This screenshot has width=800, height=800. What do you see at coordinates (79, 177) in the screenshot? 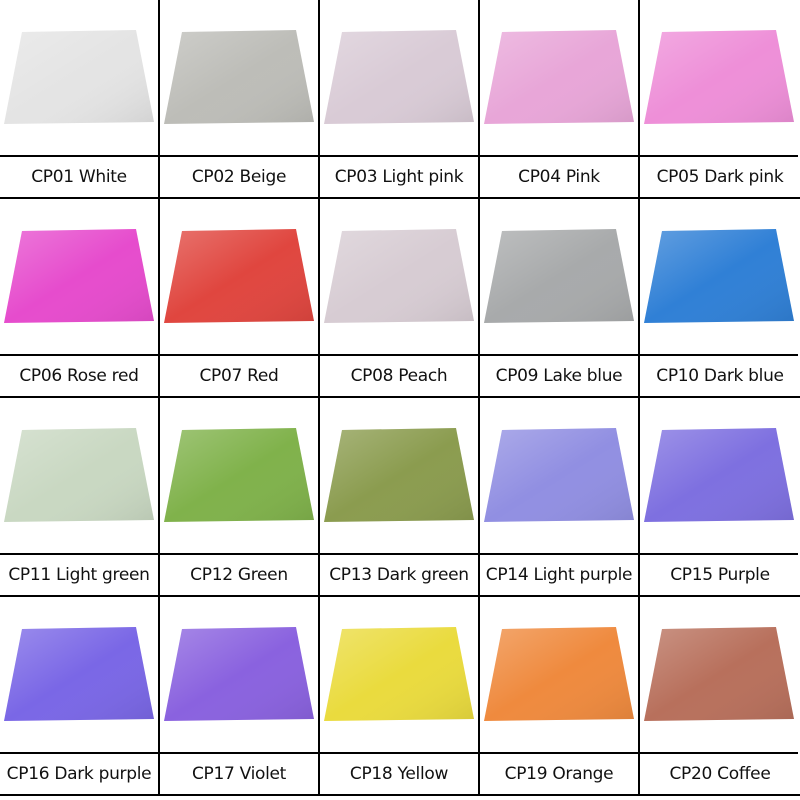
I see `swatch-label: CP01 White` at bounding box center [79, 177].